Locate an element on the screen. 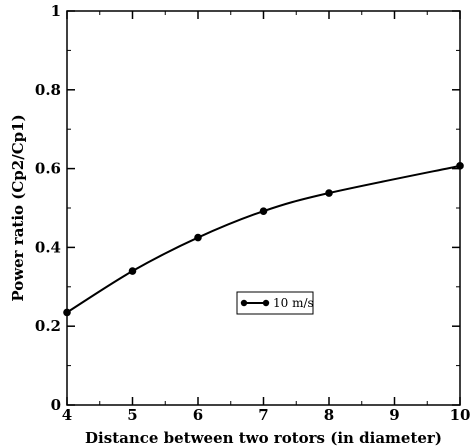 This screenshot has width=474, height=447. x-tick-label: 9 is located at coordinates (394, 415).